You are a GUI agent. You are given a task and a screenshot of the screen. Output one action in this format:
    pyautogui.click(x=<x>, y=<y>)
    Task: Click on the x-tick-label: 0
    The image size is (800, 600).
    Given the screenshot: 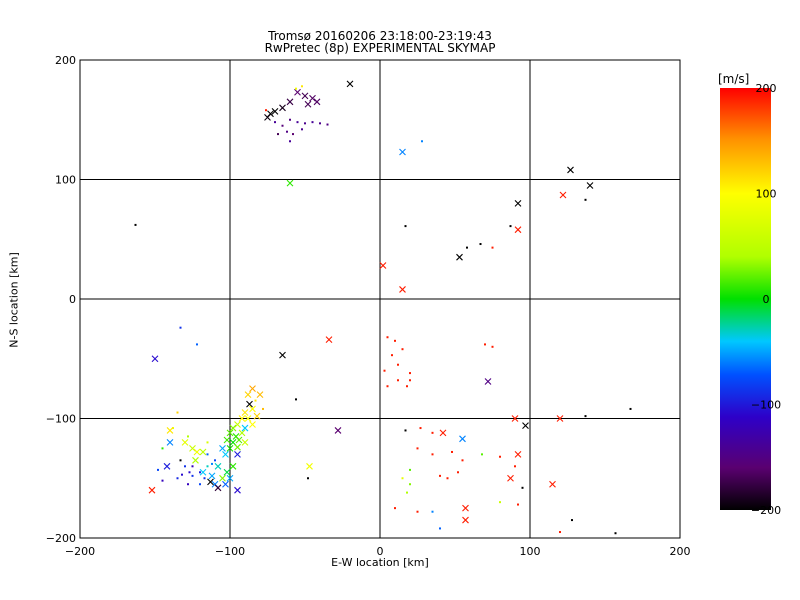 What is the action you would take?
    pyautogui.click(x=380, y=551)
    